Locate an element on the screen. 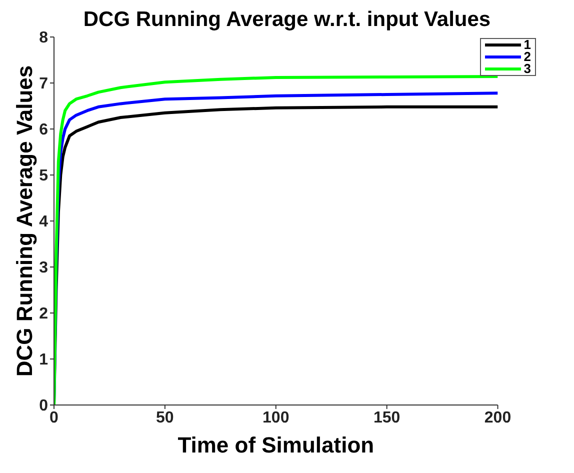  y-tick-label: 4 is located at coordinates (43, 222).